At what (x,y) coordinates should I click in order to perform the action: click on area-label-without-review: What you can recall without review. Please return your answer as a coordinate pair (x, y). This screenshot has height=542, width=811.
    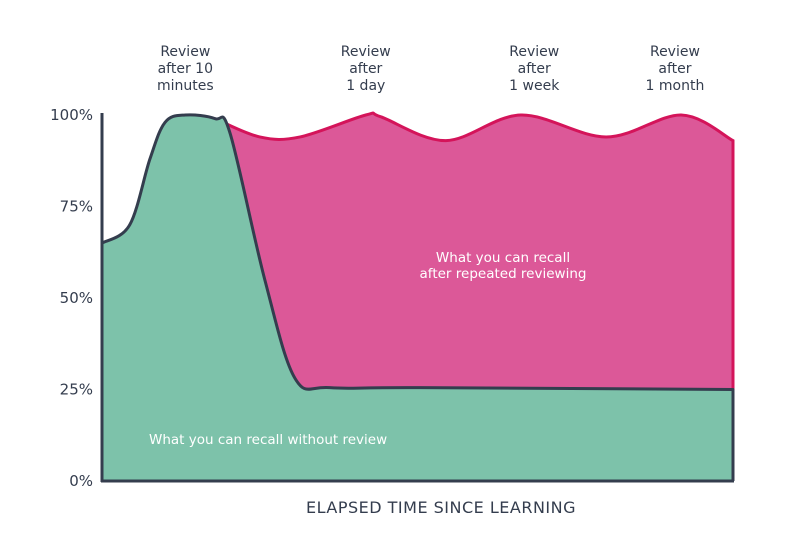
    Looking at the image, I should click on (268, 440).